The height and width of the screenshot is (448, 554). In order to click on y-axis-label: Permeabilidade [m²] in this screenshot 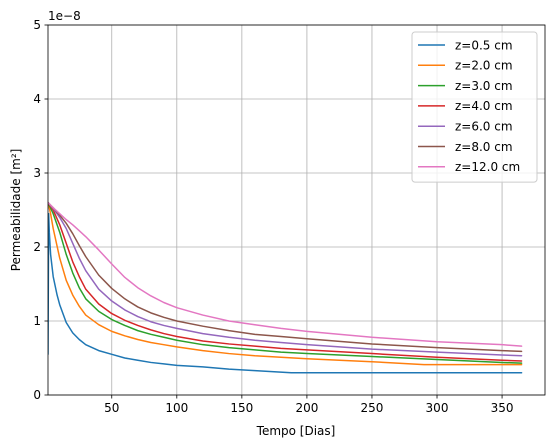, I will do `click(16, 210)`.